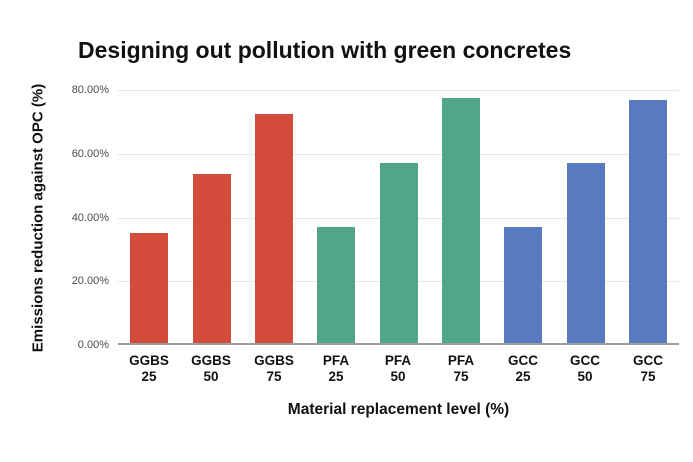  What do you see at coordinates (90, 90) in the screenshot?
I see `y-tick-label: 80.00%` at bounding box center [90, 90].